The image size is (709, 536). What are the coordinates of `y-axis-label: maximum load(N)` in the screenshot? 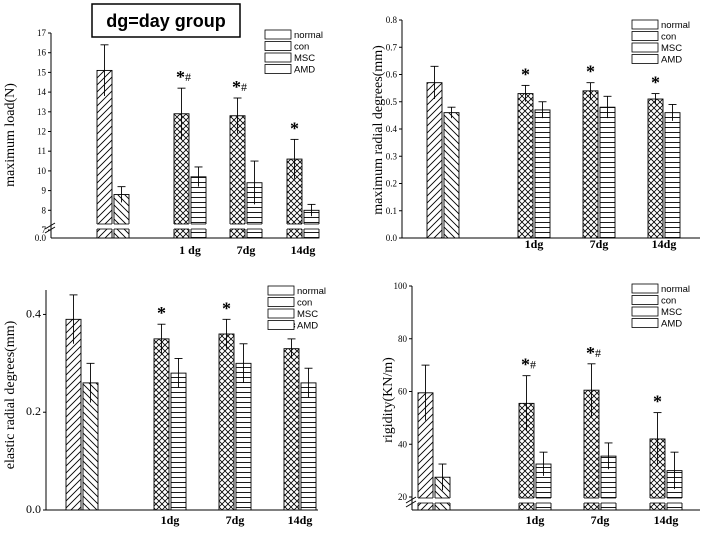 It's located at (10, 135).